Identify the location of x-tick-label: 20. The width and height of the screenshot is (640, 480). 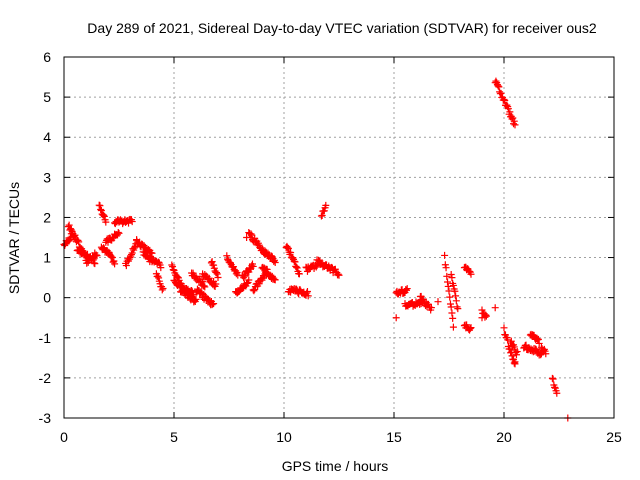
(504, 437).